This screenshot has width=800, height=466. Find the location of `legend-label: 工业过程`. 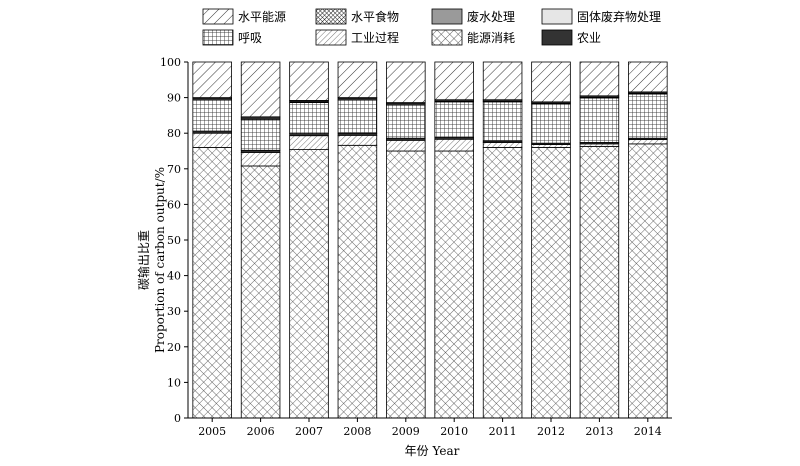

legend-label: 工业过程 is located at coordinates (375, 37).